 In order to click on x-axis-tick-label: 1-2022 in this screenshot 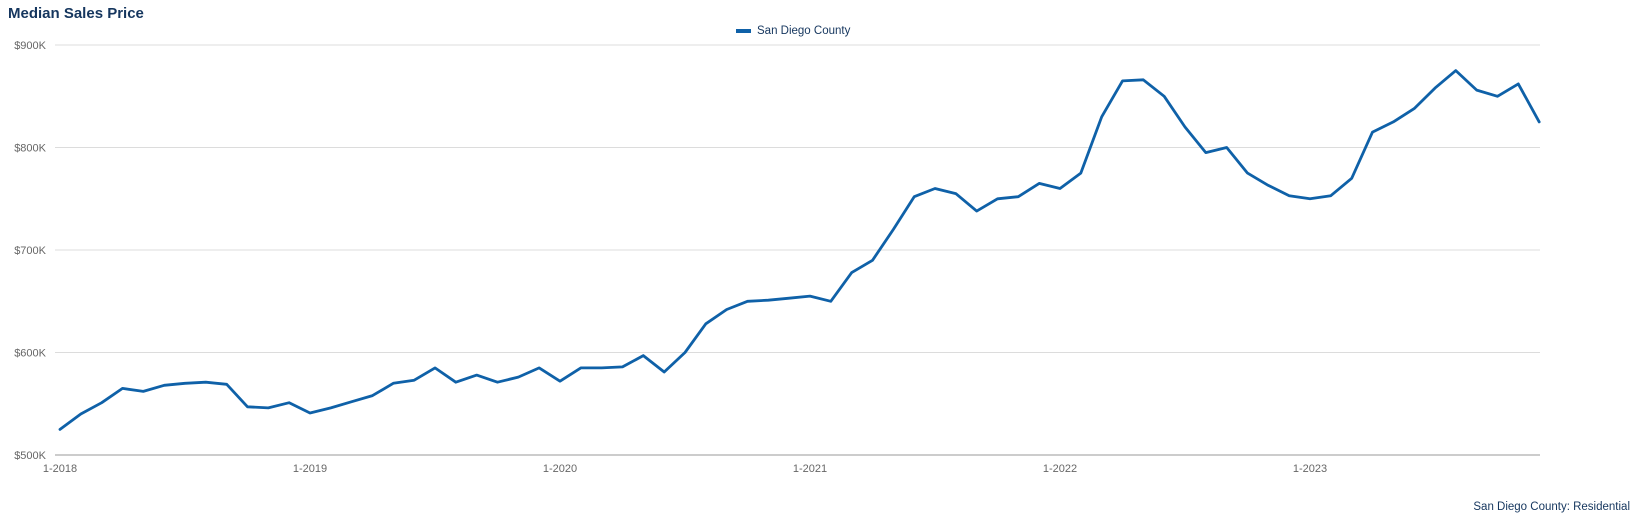, I will do `click(1060, 469)`.